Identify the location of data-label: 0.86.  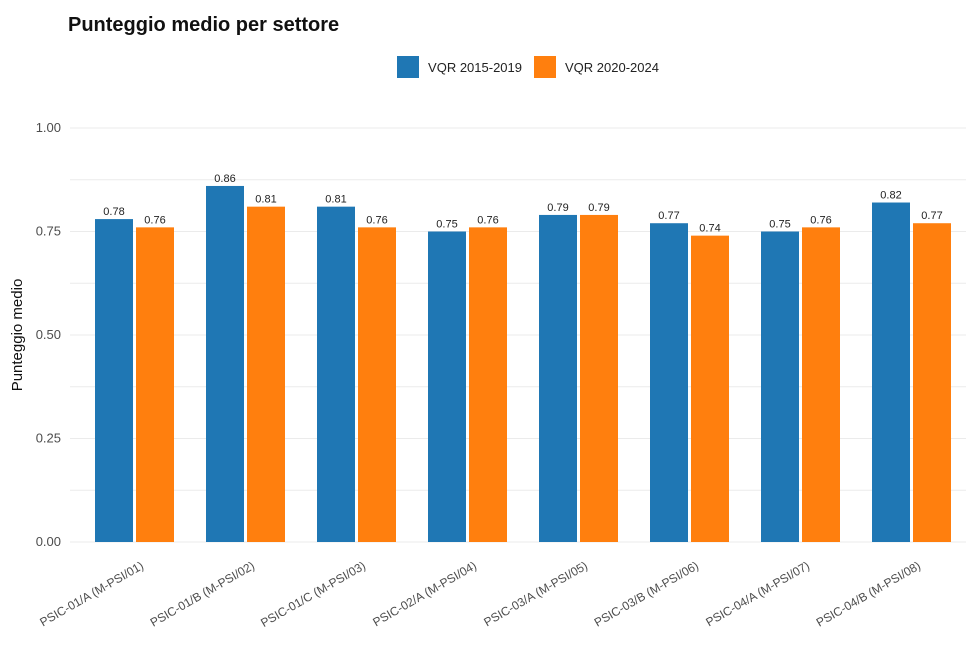
(224, 179).